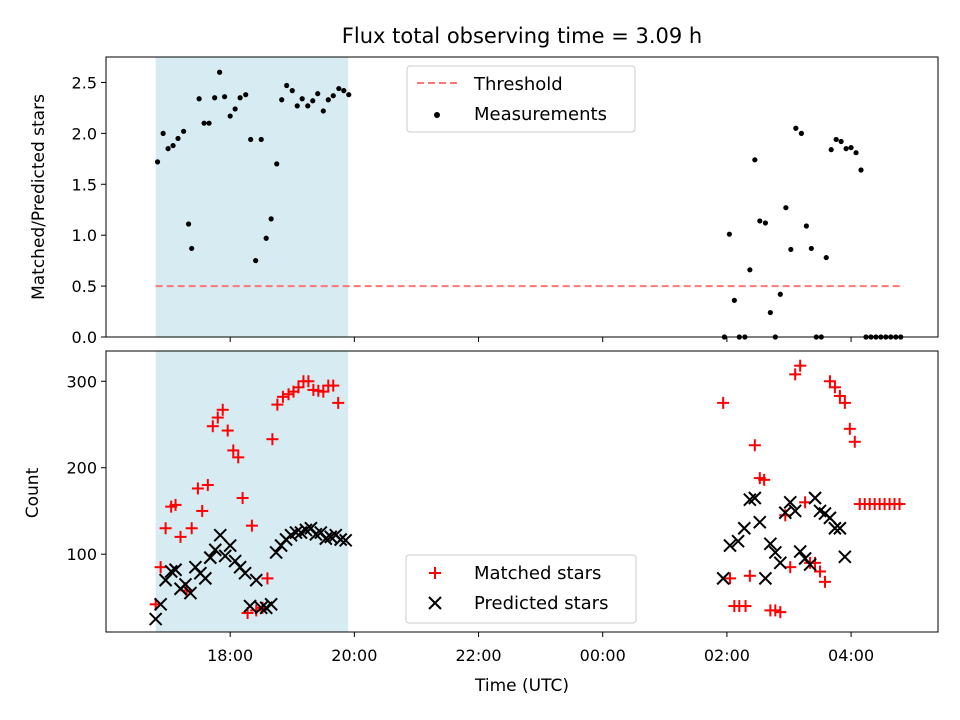 Image resolution: width=960 pixels, height=720 pixels. I want to click on top-y-tick-label: 0.0, so click(84, 337).